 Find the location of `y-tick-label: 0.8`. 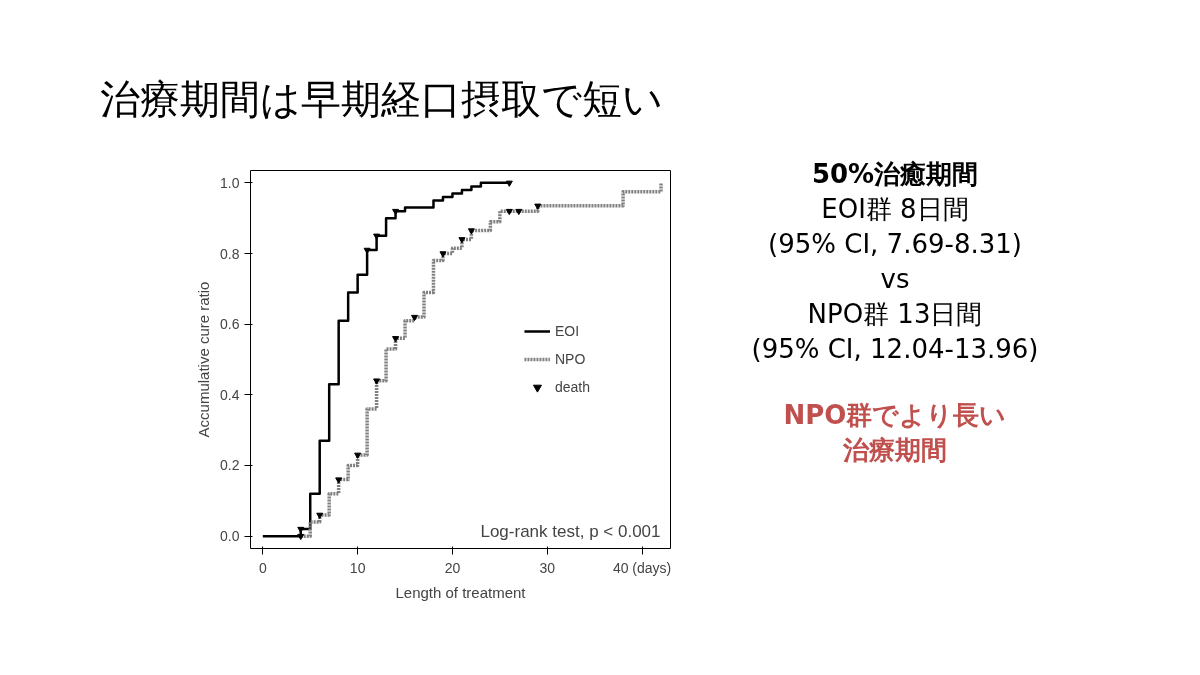

y-tick-label: 0.8 is located at coordinates (230, 253).